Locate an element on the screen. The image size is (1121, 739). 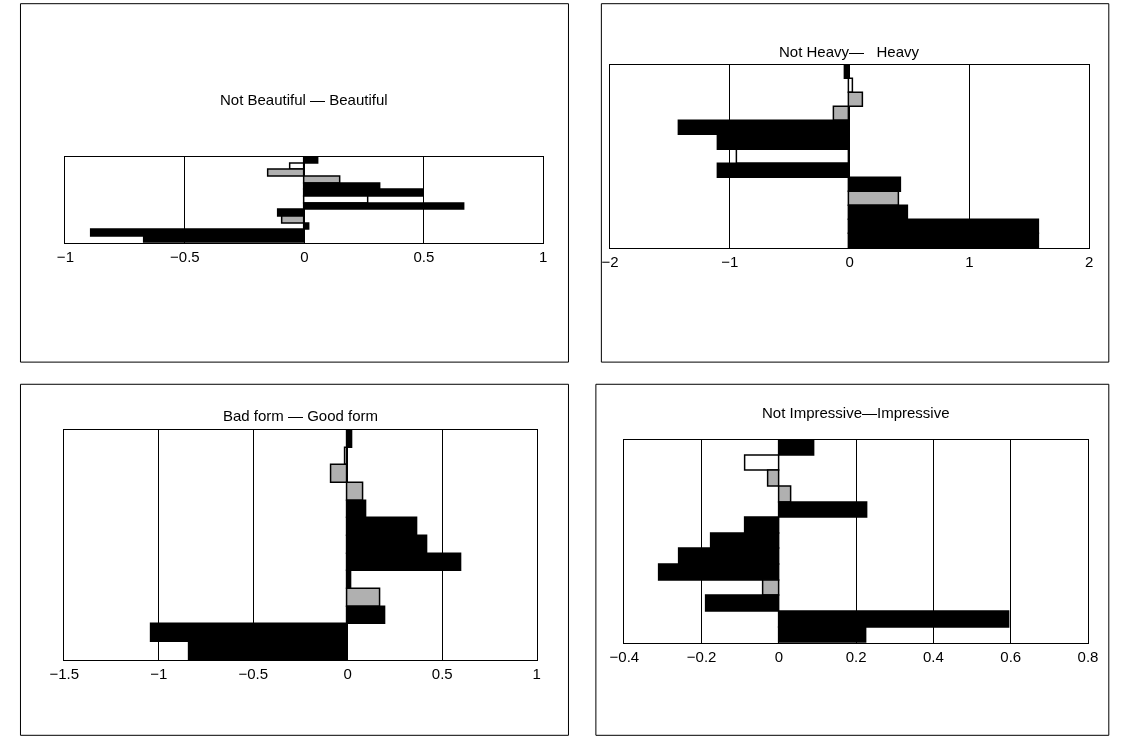
chart-title: Not Impressive—Impressive is located at coordinates (856, 412).